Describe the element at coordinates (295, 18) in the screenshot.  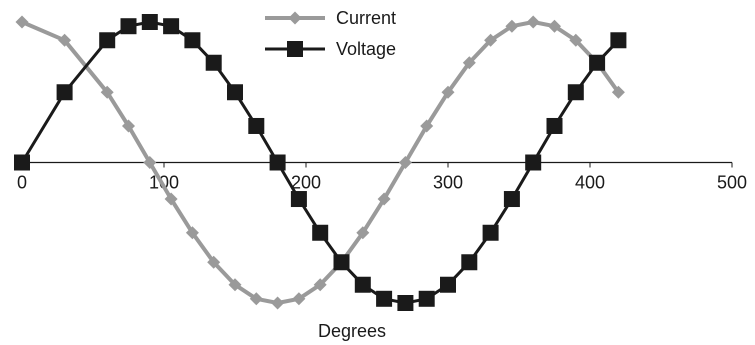
I see `legend-marker-current` at that location.